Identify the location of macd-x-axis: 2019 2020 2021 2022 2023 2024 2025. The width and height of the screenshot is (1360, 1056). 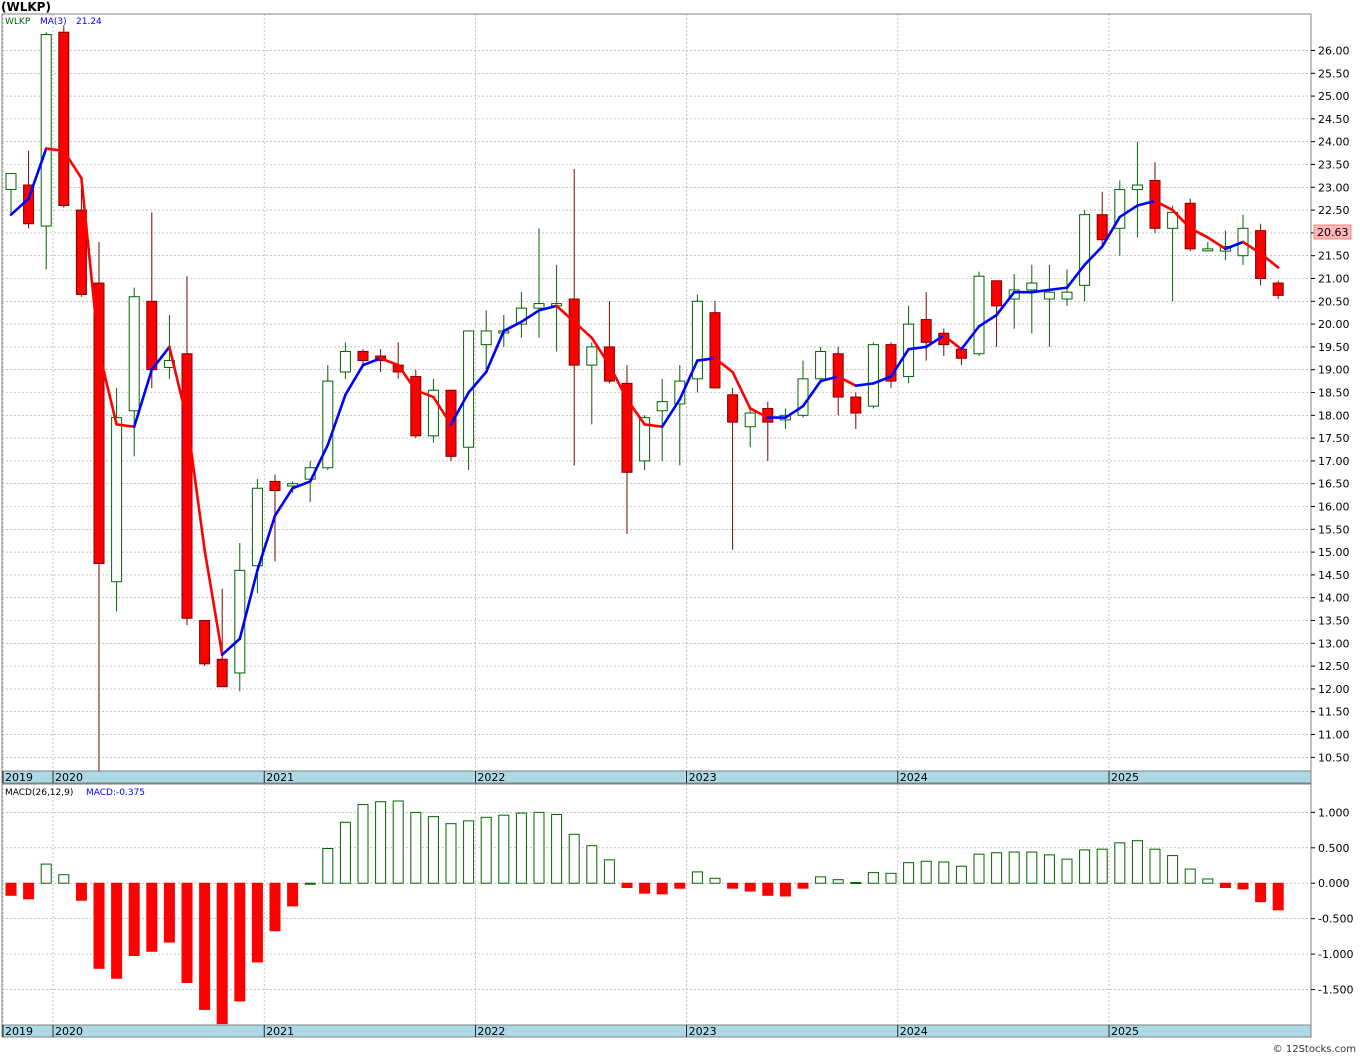
(570, 1031).